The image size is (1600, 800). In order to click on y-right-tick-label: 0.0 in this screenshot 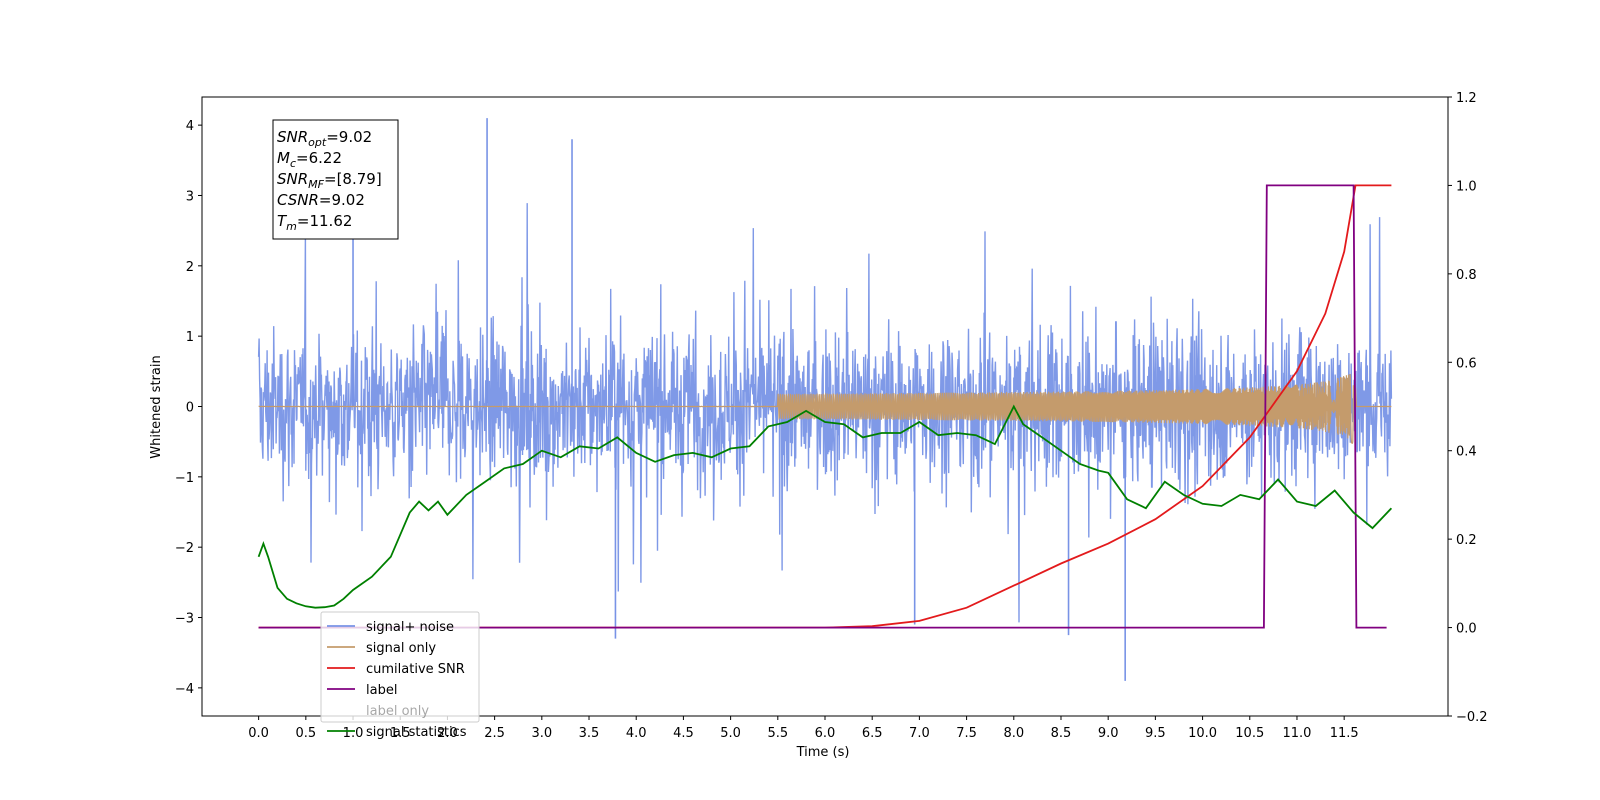, I will do `click(1466, 629)`.